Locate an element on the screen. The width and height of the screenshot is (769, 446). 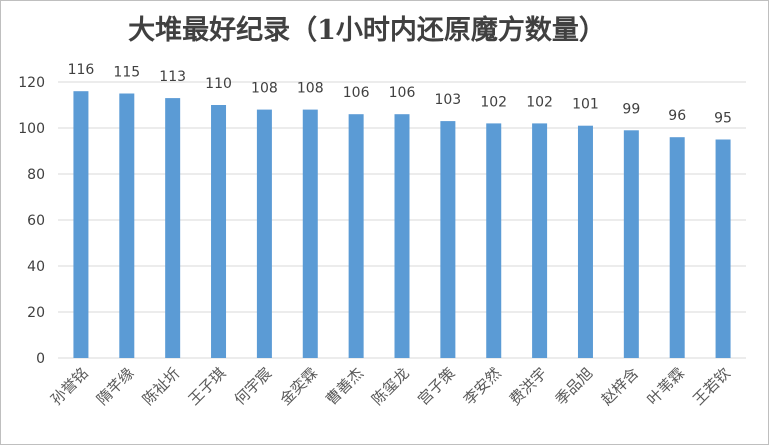
x-category-label: 王子琪 is located at coordinates (207, 386).